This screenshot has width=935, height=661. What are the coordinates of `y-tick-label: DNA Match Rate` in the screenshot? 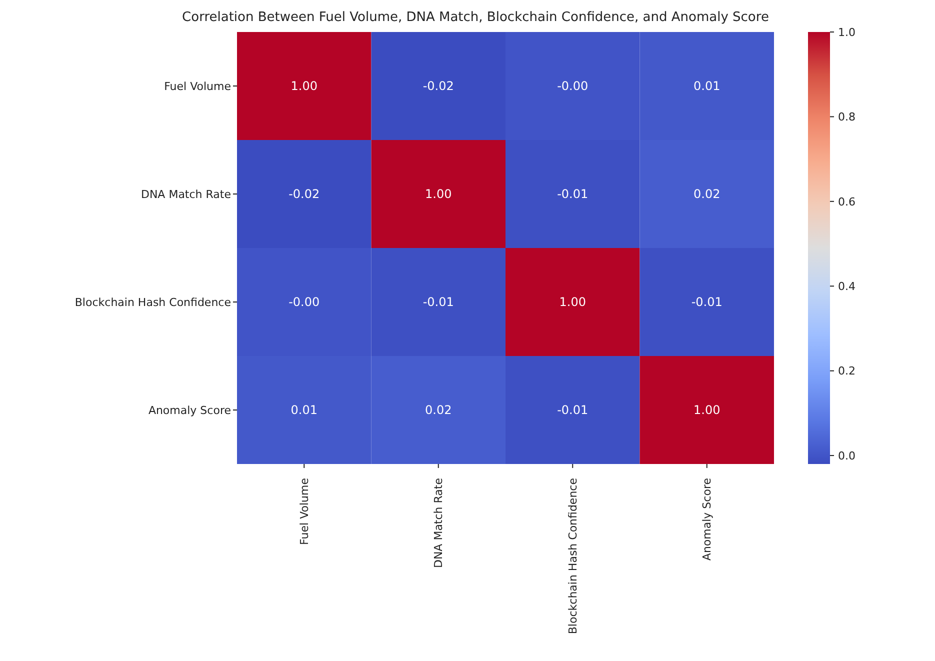 It's located at (186, 194).